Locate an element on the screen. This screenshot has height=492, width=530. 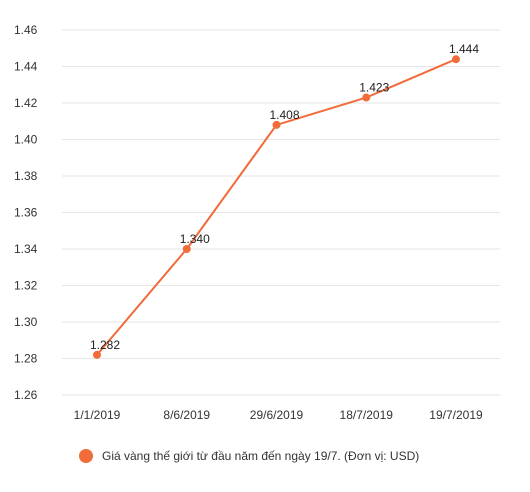
data-label: 1.340 is located at coordinates (195, 239).